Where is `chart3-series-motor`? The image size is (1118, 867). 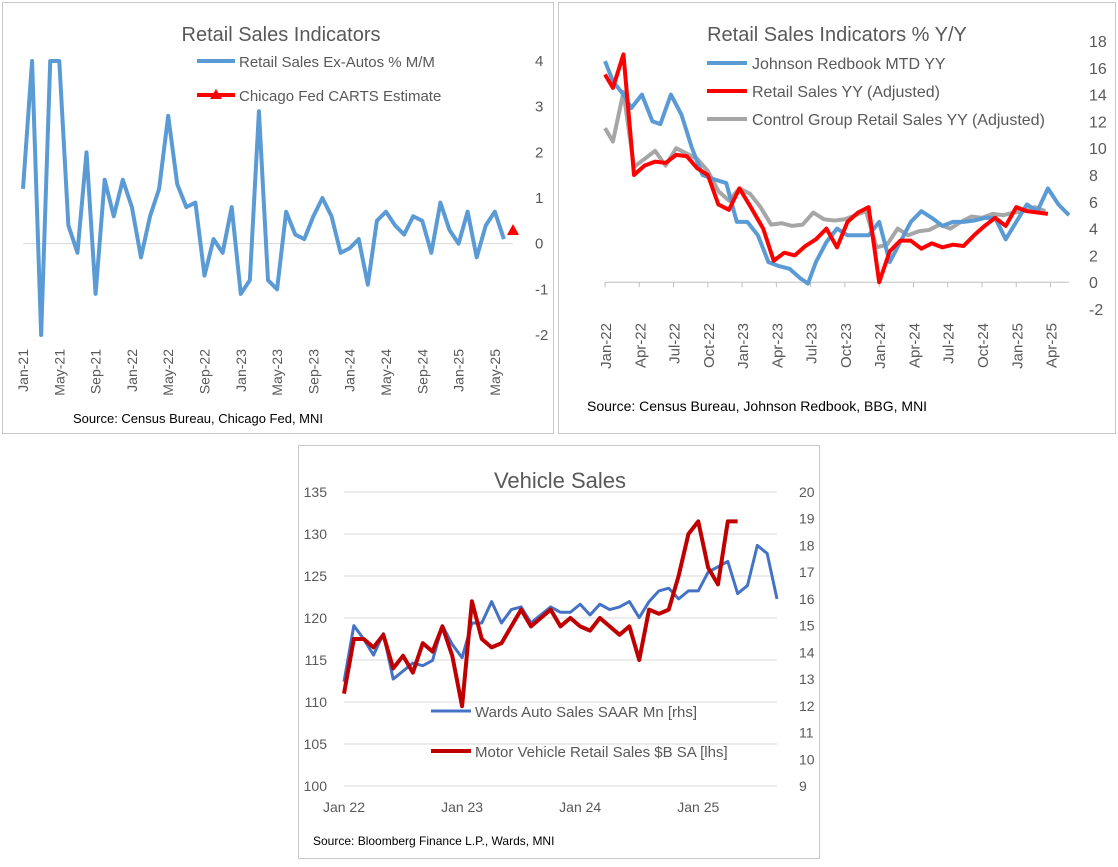
chart3-series-motor is located at coordinates (540, 614).